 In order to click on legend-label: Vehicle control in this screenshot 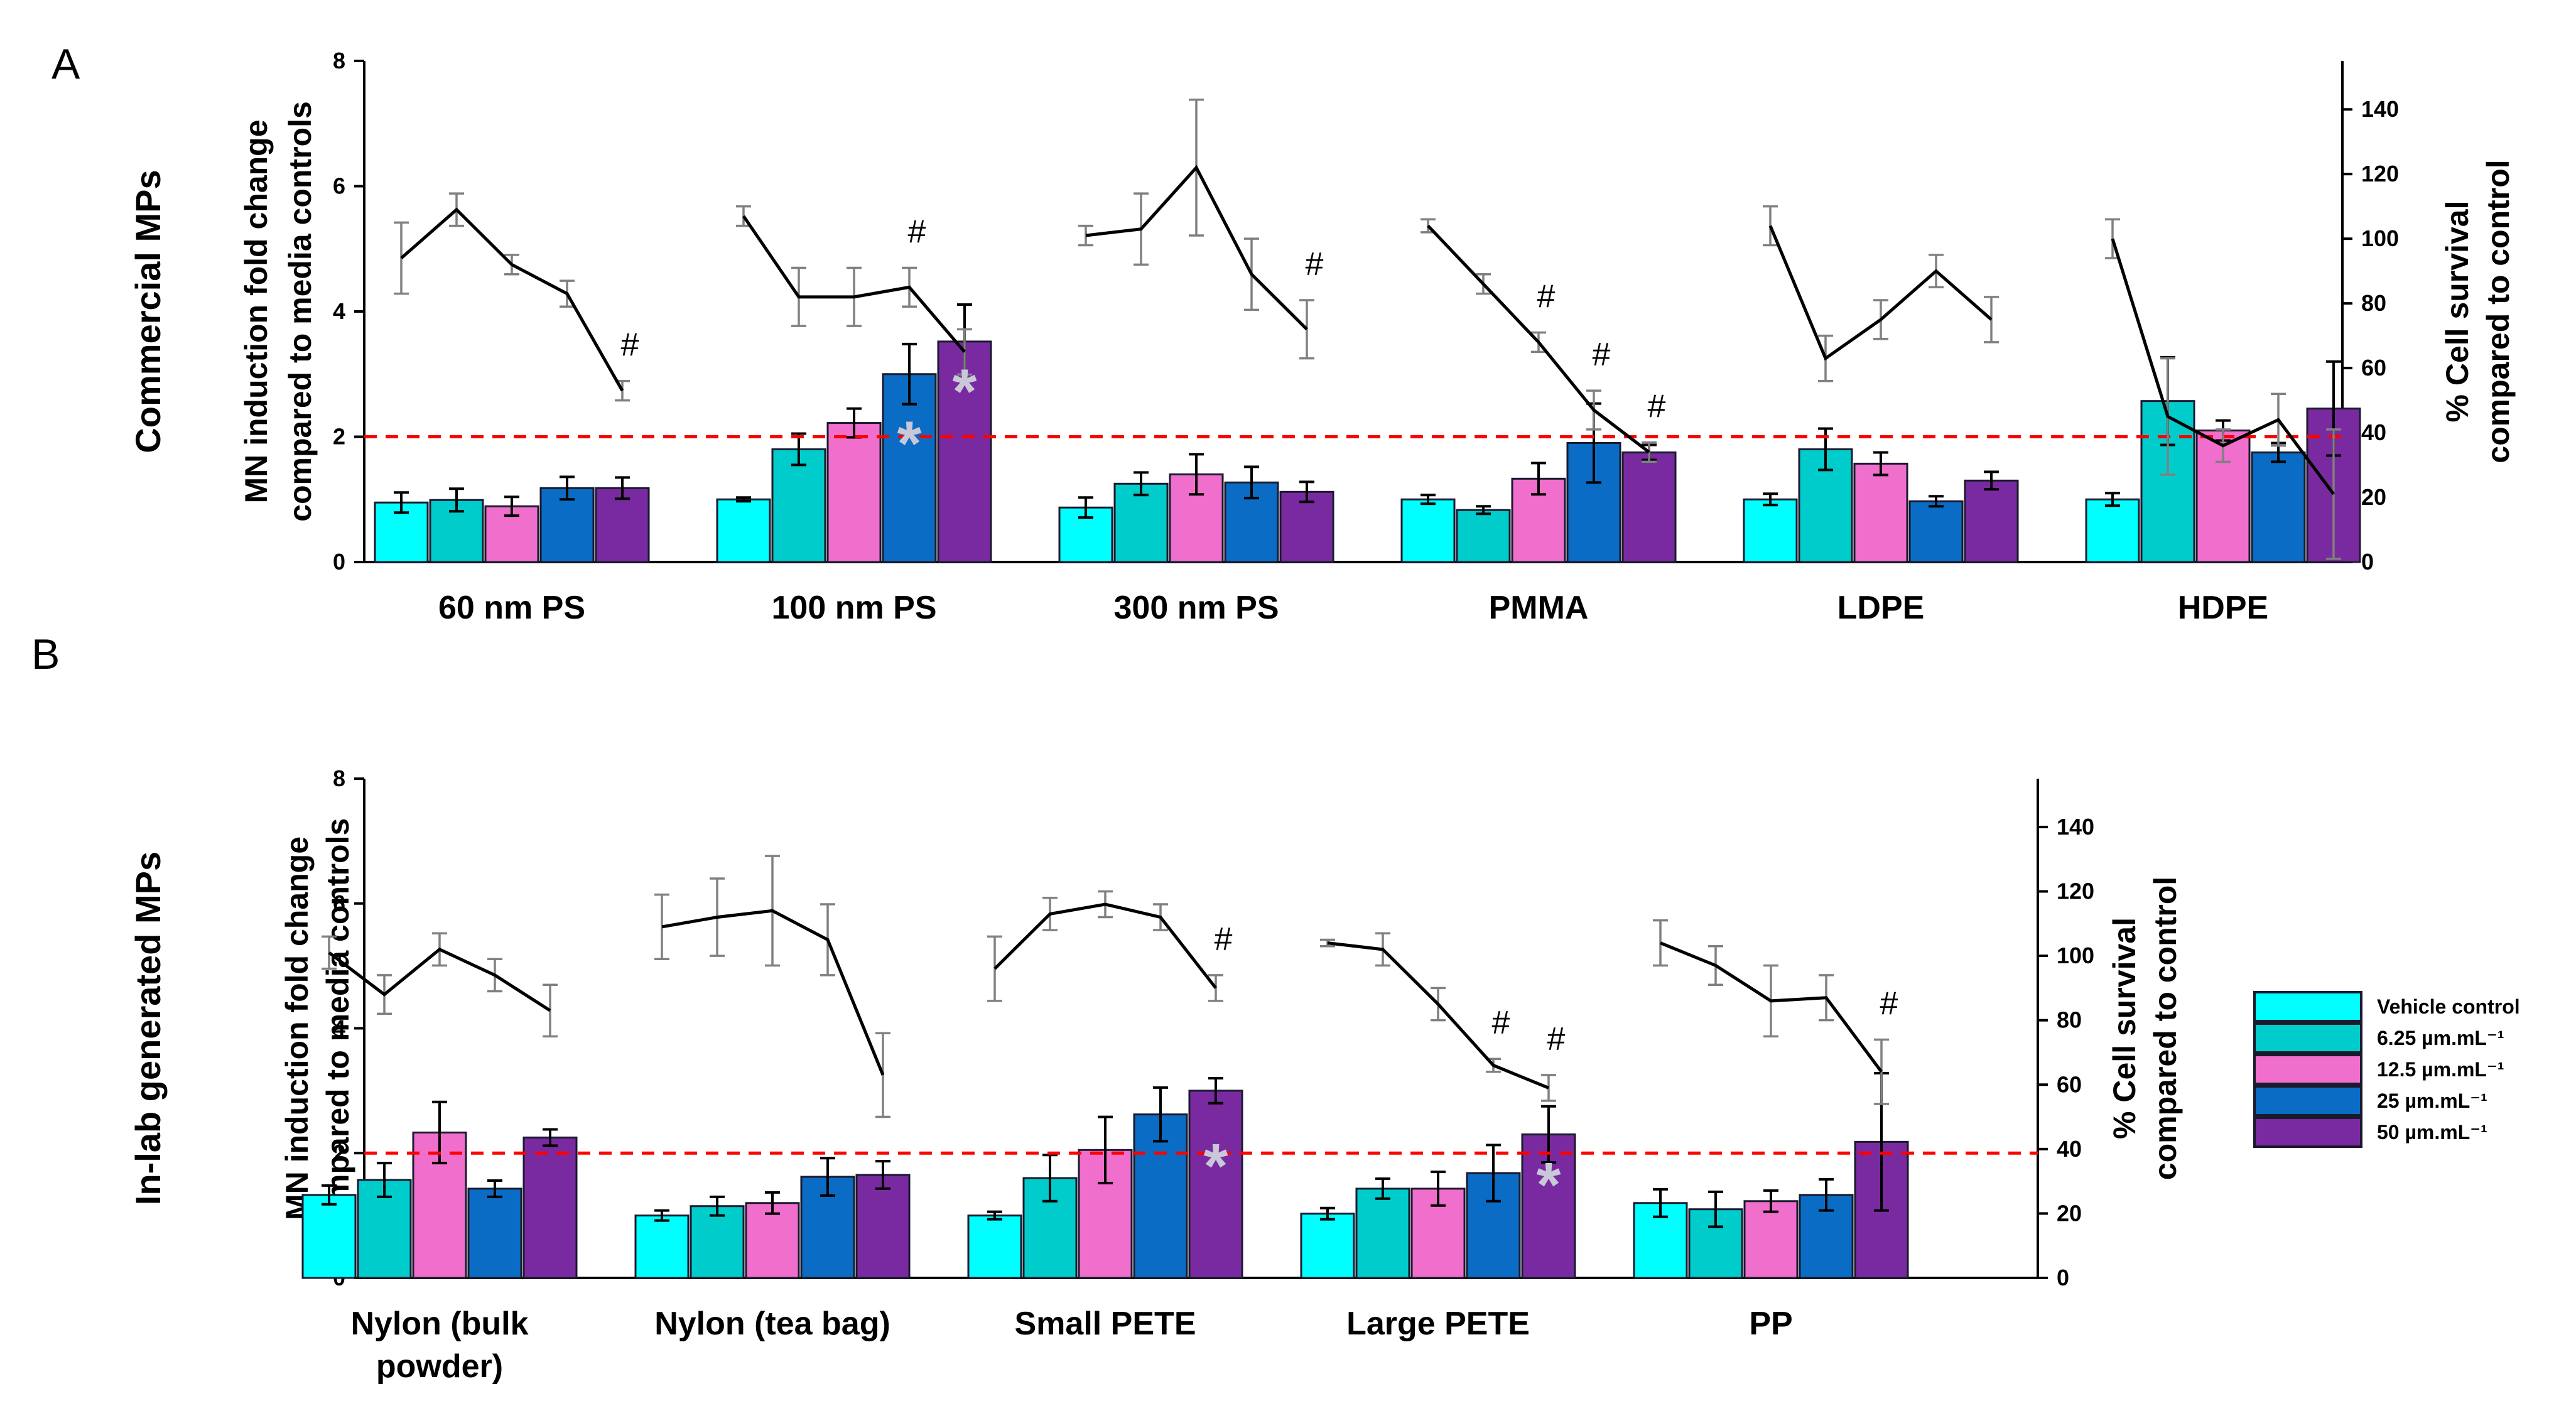, I will do `click(2449, 1007)`.